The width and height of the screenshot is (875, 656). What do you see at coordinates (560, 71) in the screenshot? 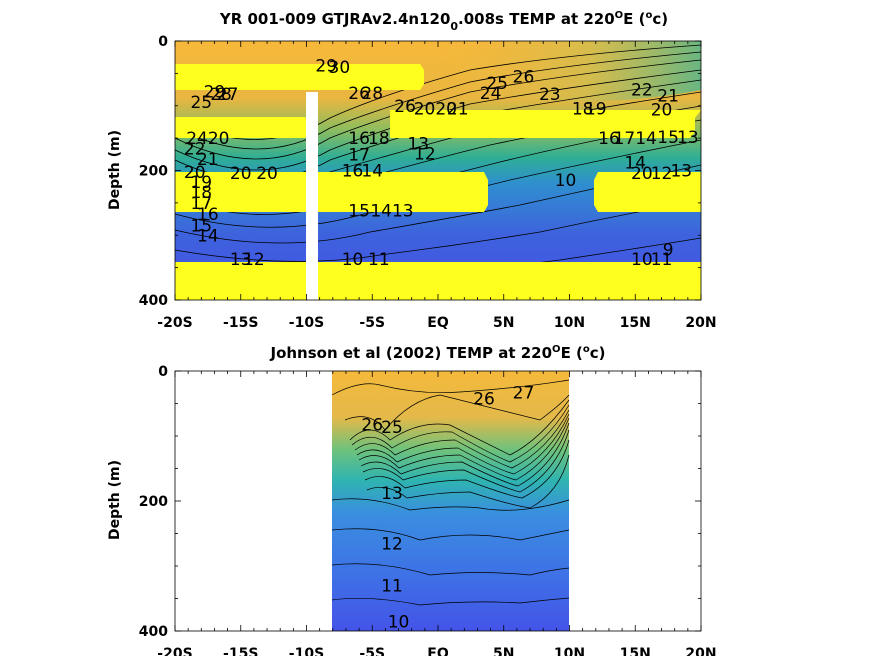
I see `plot1-warm-tongue` at bounding box center [560, 71].